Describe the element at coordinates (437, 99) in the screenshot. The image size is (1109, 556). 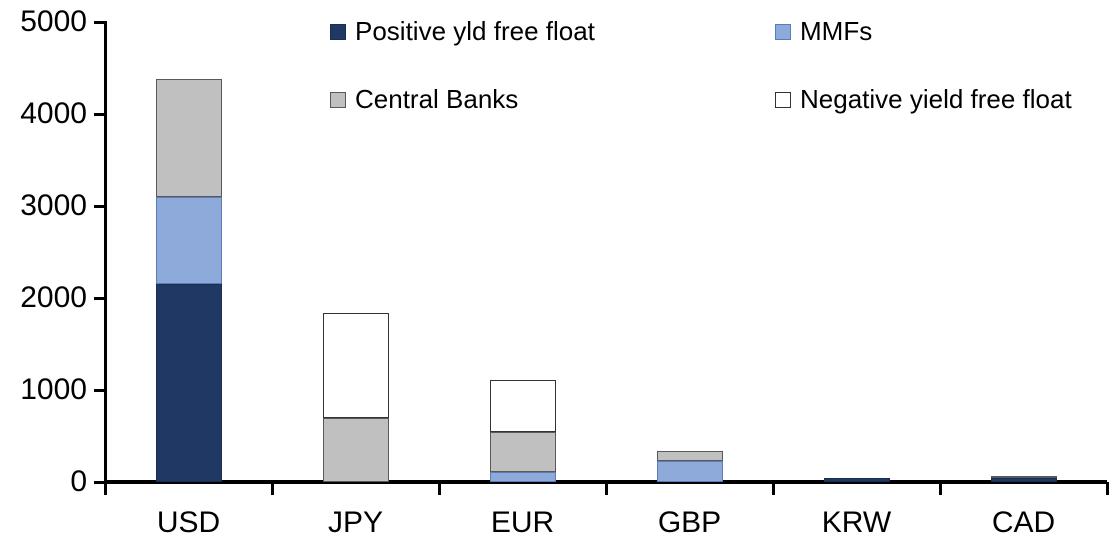
I see `legend-label-central-banks: Central Banks` at that location.